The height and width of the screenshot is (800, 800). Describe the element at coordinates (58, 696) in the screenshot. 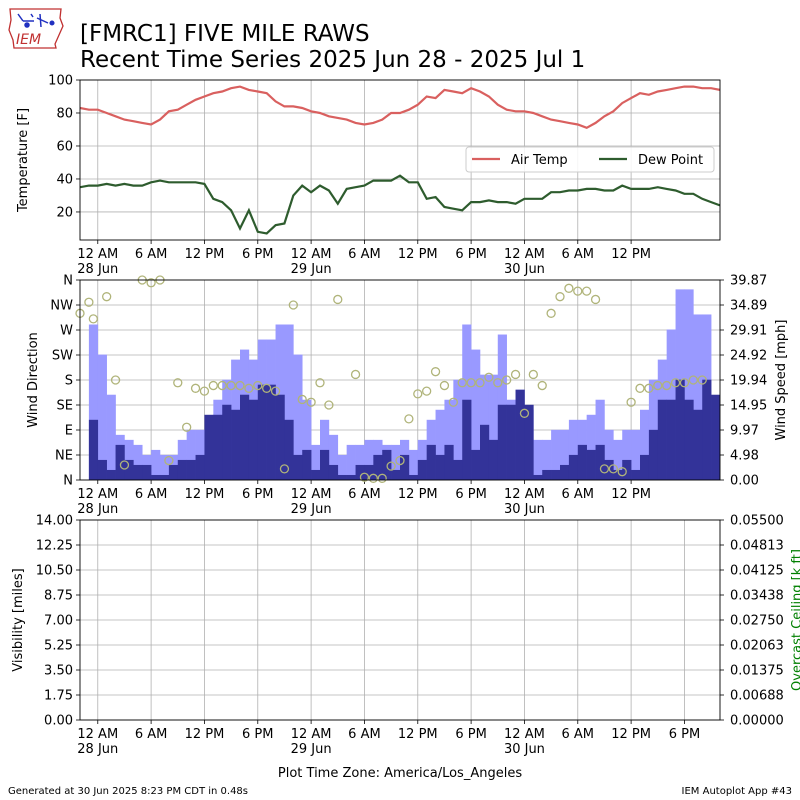

I see `visibility-tick-label: 1.75` at that location.